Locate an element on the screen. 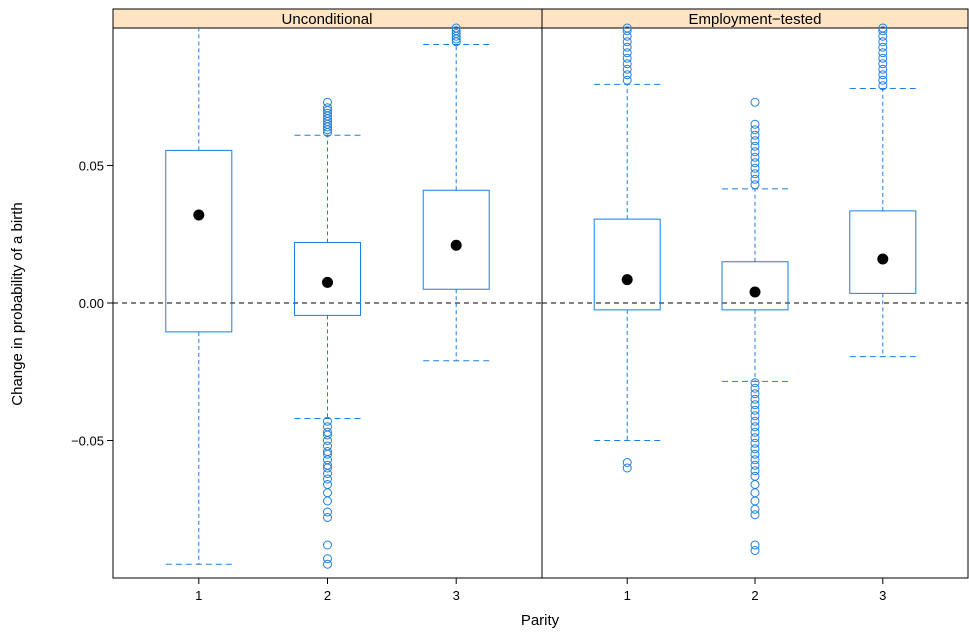  x-tick-label: 3 is located at coordinates (882, 595).